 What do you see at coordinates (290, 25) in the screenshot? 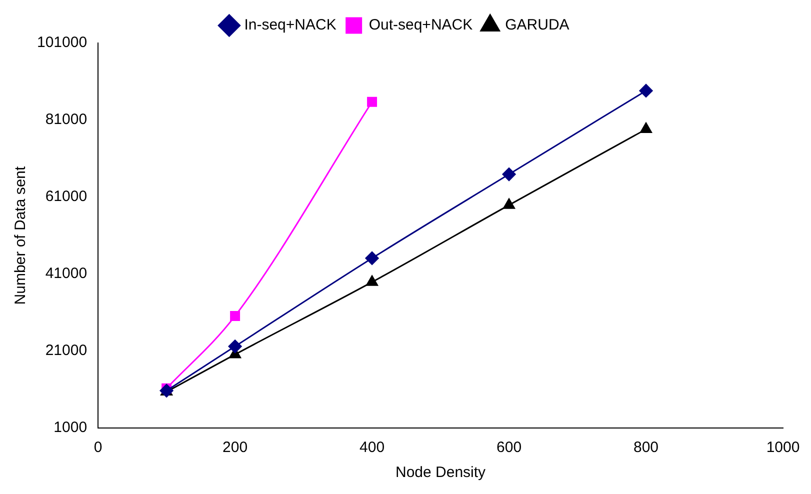
I see `legend-label: In-seq+NACK` at bounding box center [290, 25].